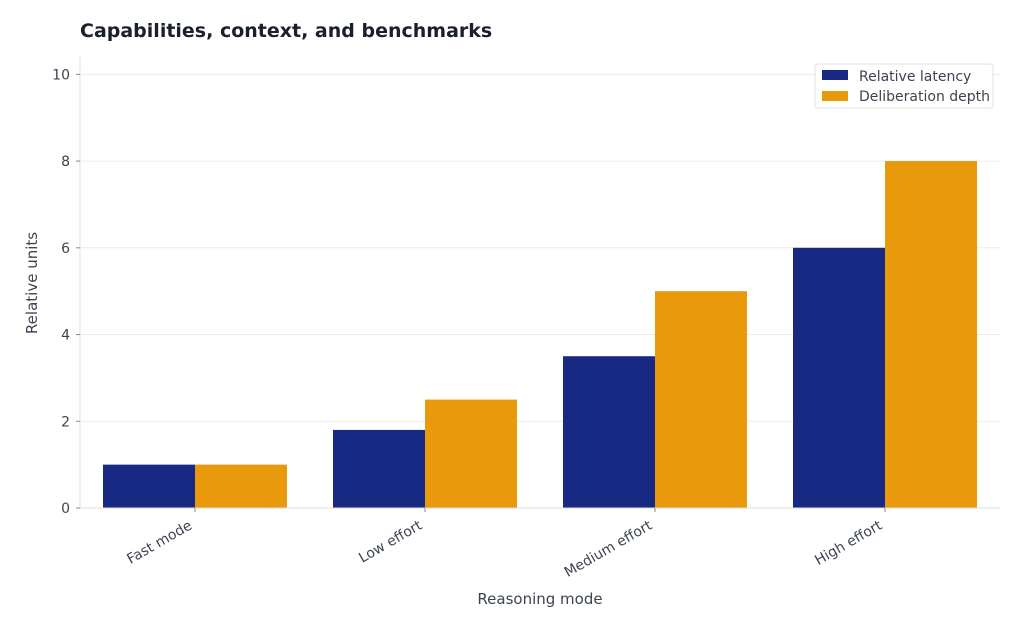  I want to click on bar-deliberation-depth-high-effort, so click(931, 335).